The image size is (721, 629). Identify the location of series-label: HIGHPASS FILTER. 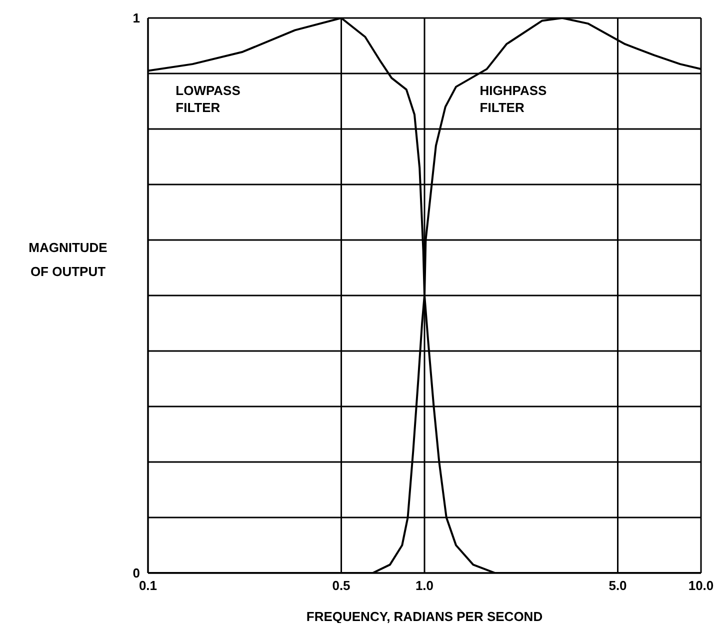
(514, 99).